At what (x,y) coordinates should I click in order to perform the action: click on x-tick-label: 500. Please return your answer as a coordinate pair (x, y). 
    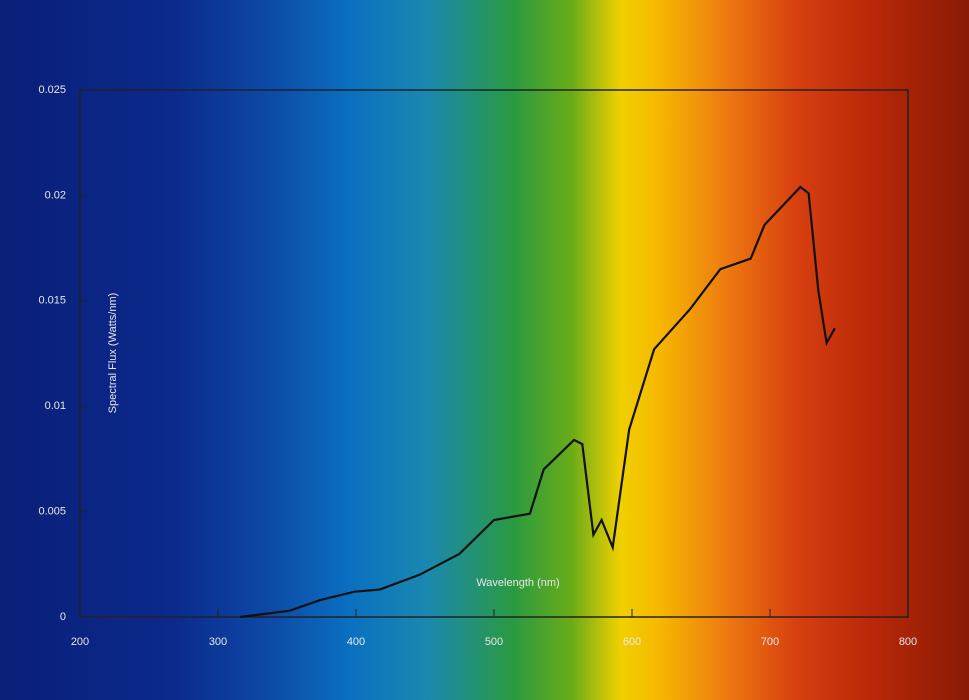
    Looking at the image, I should click on (494, 642).